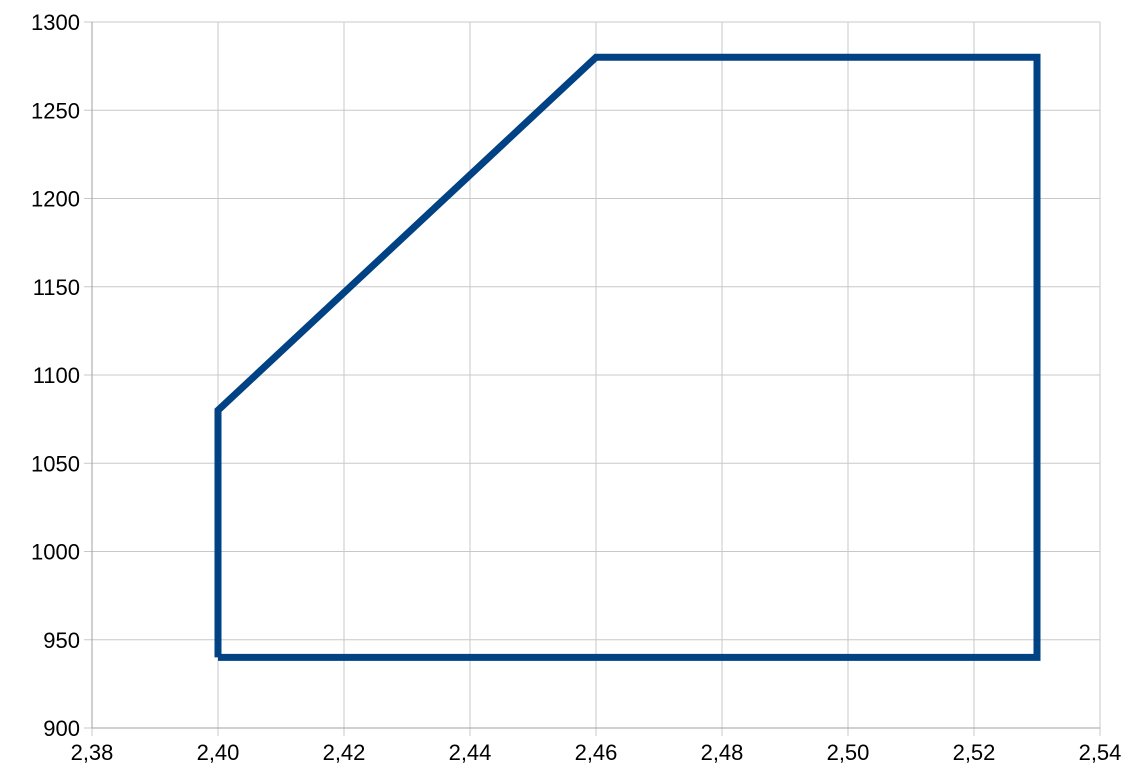  I want to click on y-tick-label: 1050, so click(55, 463).